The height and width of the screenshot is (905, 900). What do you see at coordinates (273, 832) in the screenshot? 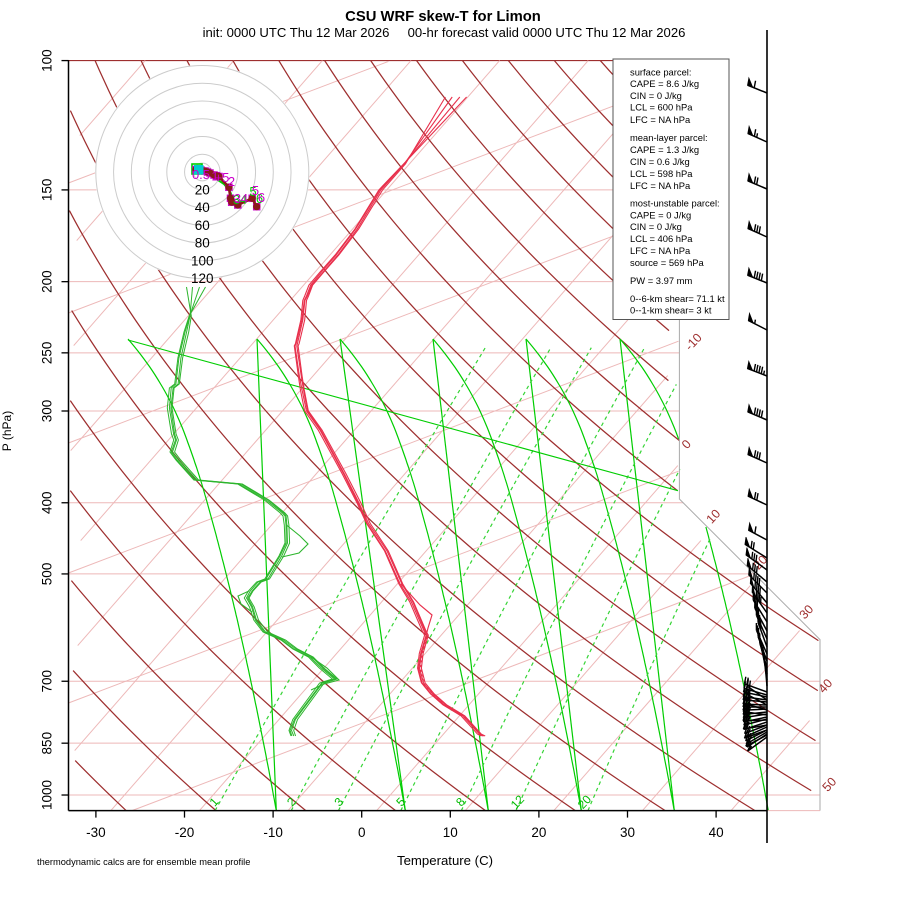
I see `svg-text: -10` at bounding box center [273, 832].